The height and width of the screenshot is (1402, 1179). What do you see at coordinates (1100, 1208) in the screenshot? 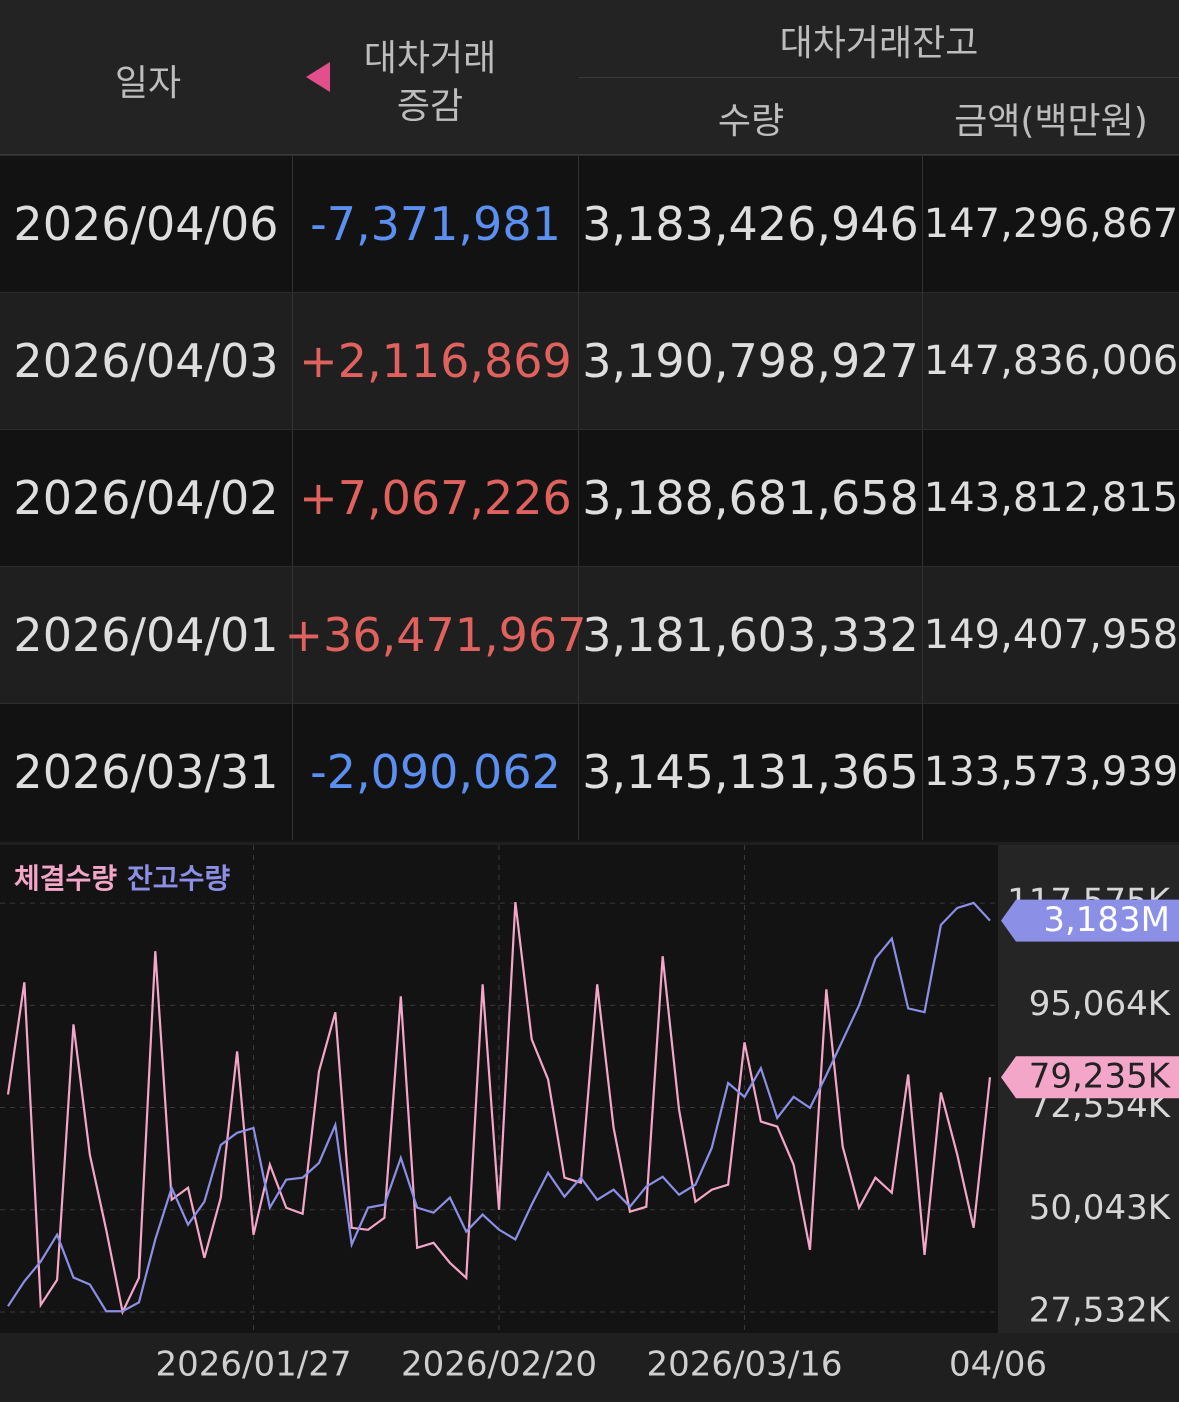
I see `y-tick-label: 50,043K` at bounding box center [1100, 1208].